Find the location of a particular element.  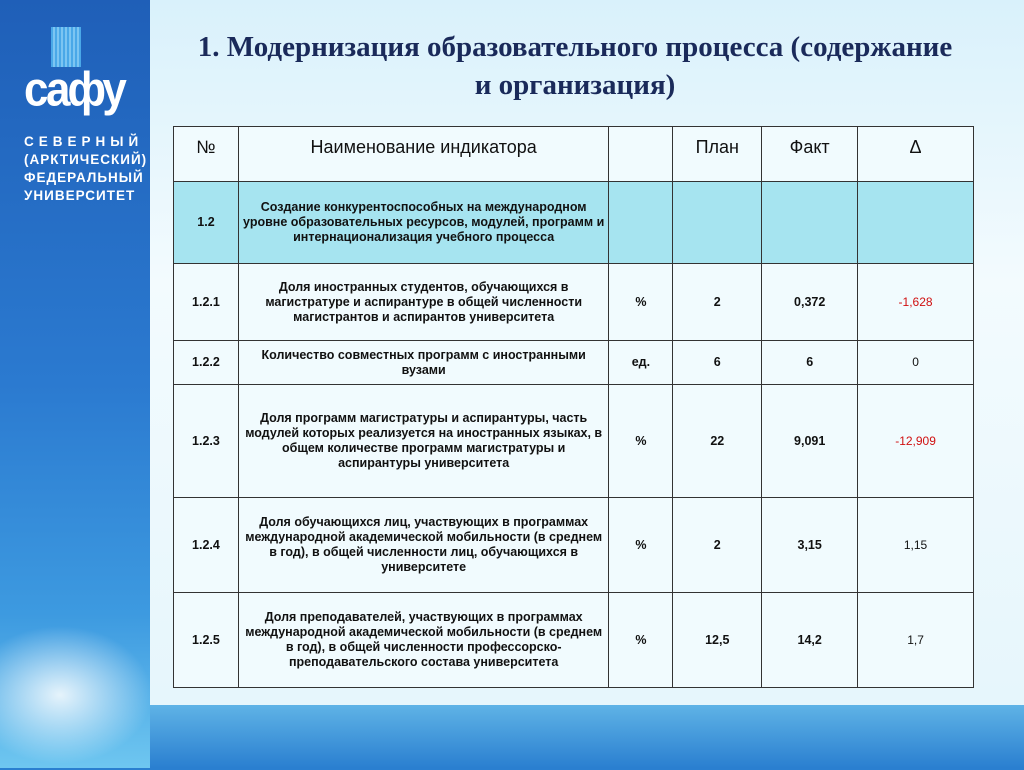

university-line: ФЕДЕРАЛЬНЫЙ is located at coordinates (84, 177).